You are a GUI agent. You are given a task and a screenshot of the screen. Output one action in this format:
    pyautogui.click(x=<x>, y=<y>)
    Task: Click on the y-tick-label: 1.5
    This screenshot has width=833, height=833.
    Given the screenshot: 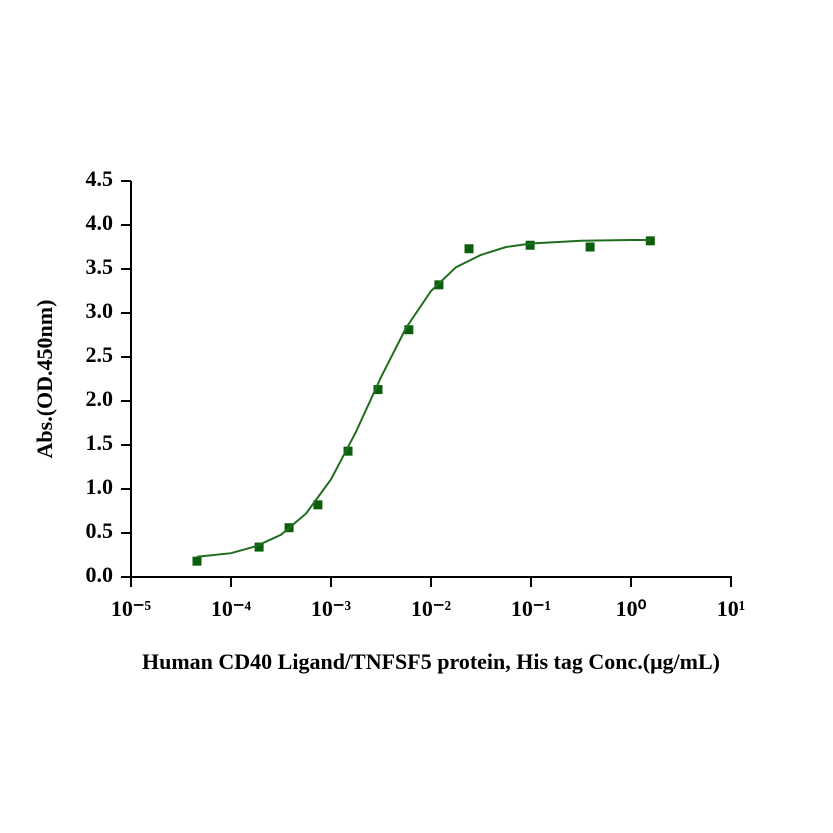 What is the action you would take?
    pyautogui.click(x=100, y=442)
    